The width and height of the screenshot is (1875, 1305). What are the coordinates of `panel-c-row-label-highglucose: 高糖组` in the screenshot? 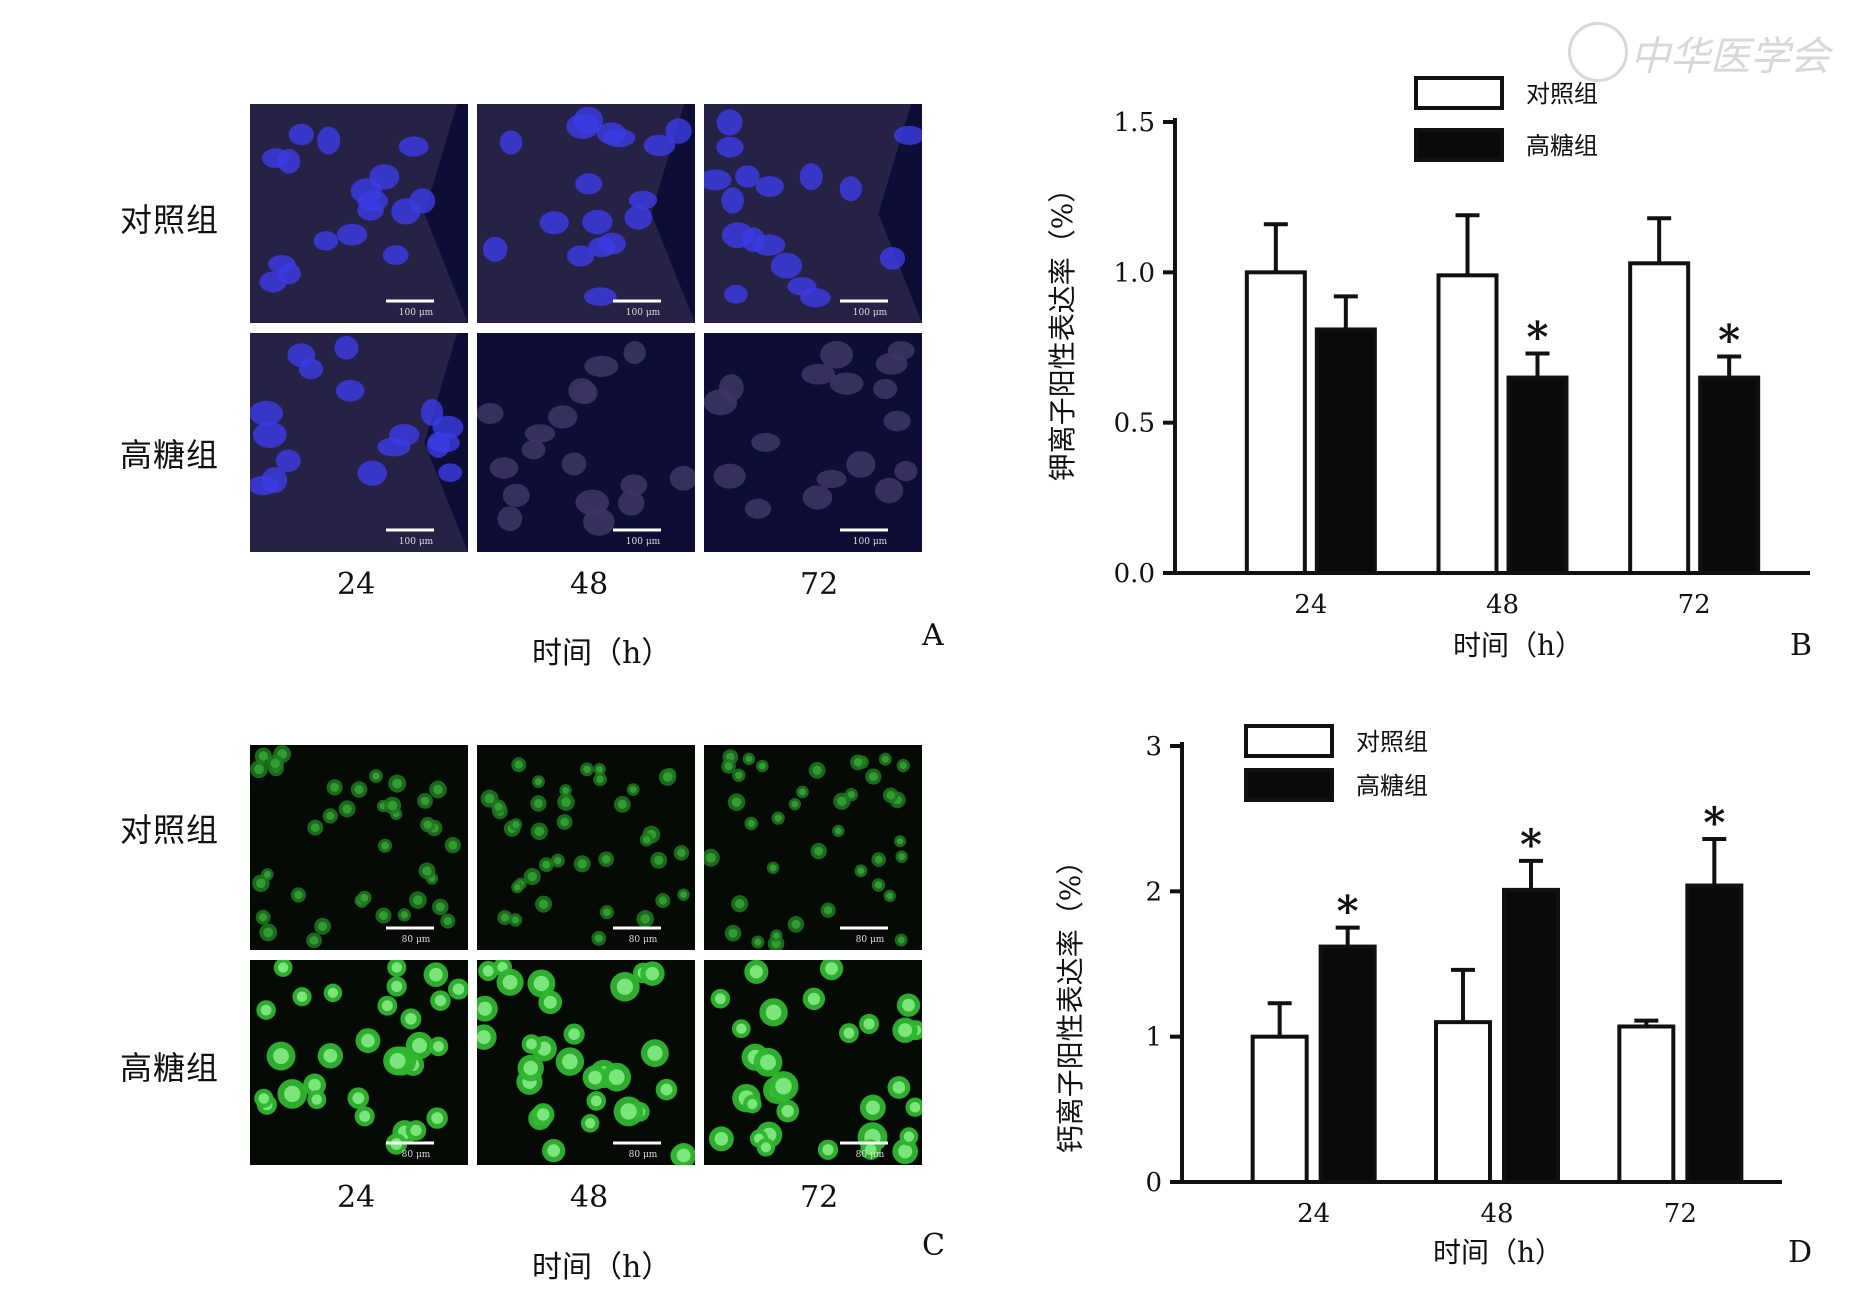 It's located at (170, 1068).